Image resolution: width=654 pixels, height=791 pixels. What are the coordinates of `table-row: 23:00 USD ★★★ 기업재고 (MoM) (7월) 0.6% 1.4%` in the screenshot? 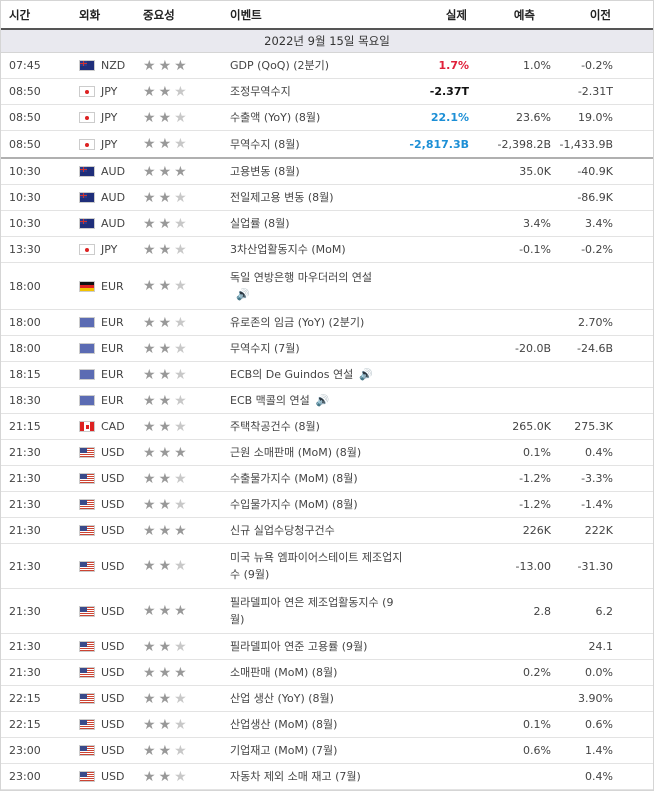 It's located at (327, 751).